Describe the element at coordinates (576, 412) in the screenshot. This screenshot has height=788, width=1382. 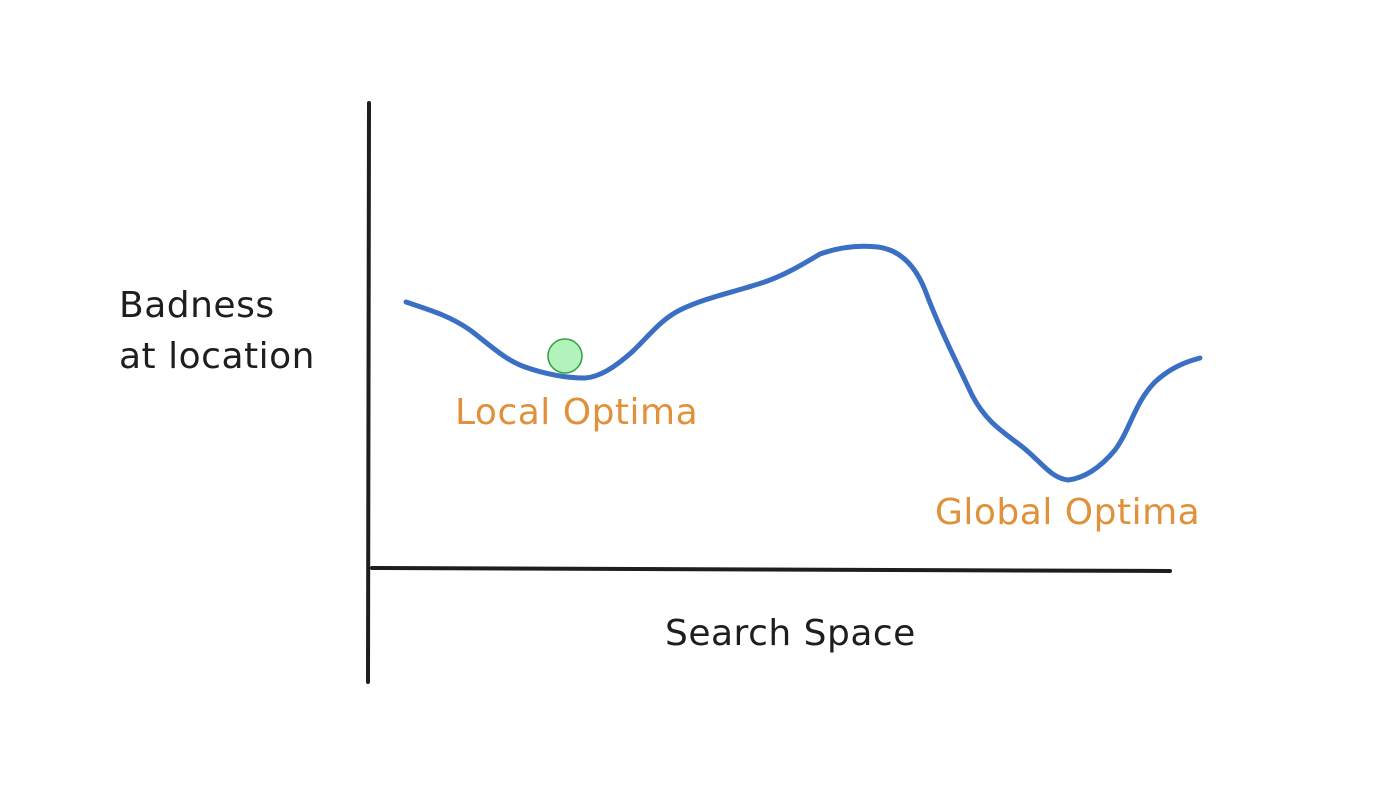
I see `local-optima-label: Local Optima` at that location.